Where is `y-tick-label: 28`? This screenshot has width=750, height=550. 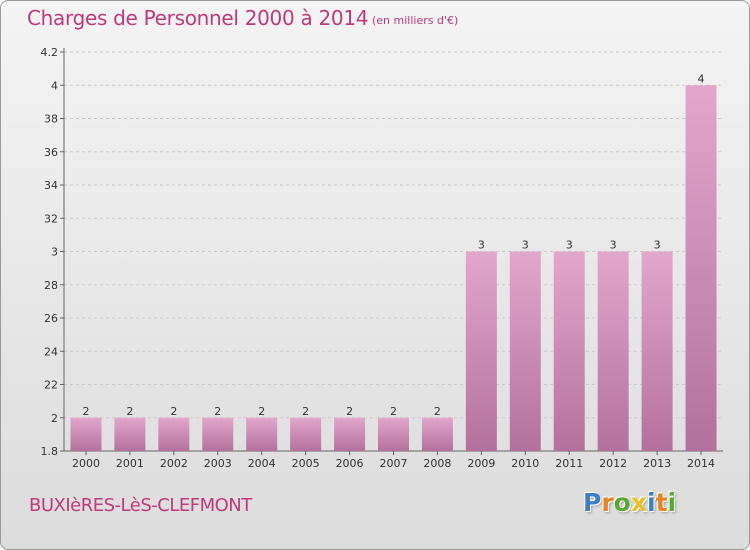 y-tick-label: 28 is located at coordinates (51, 285).